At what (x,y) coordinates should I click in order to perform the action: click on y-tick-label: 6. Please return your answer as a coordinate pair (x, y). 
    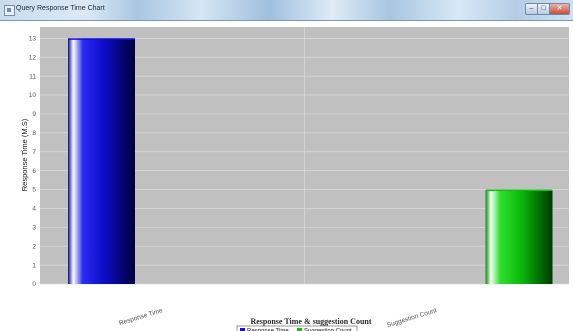
    Looking at the image, I should click on (34, 171).